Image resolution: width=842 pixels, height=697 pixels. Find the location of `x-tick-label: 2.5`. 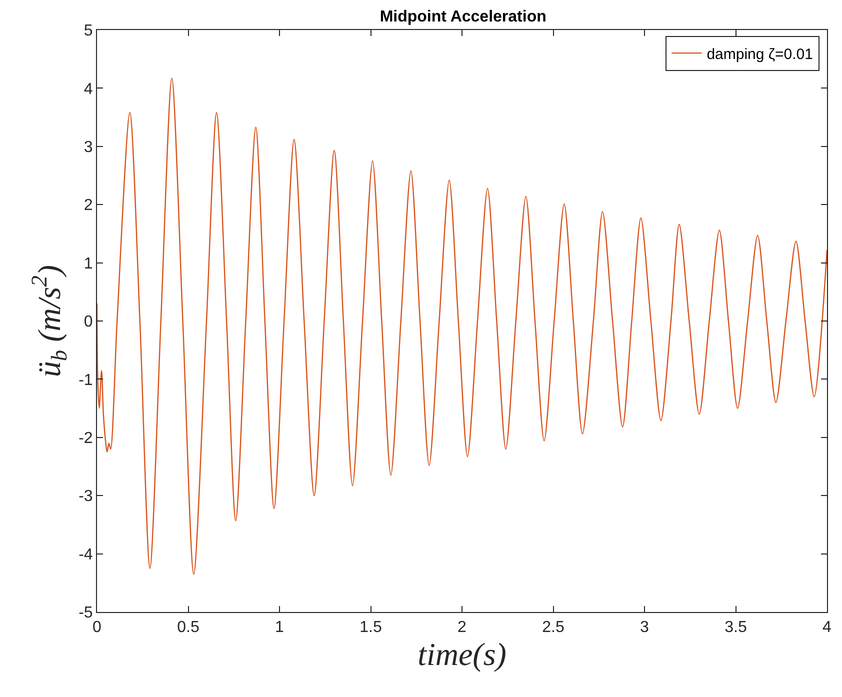

x-tick-label: 2.5 is located at coordinates (553, 627).